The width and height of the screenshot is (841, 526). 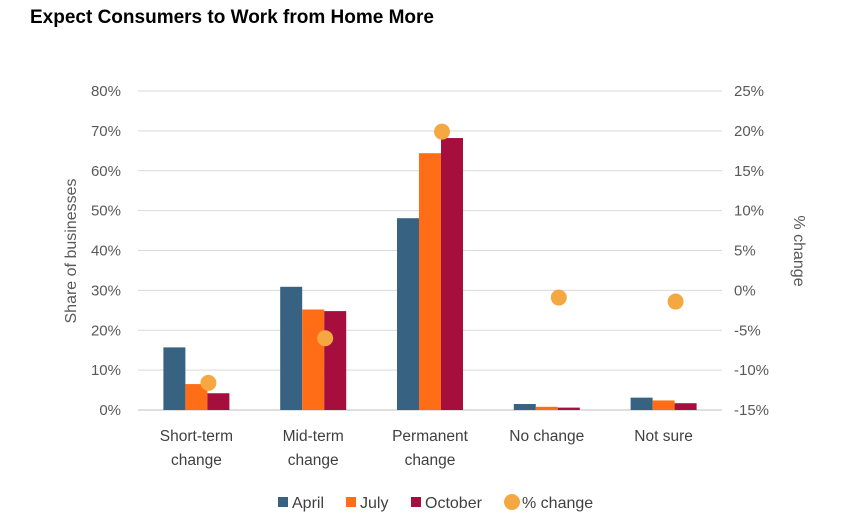 I want to click on right-tick-label: -5%, so click(x=747, y=330).